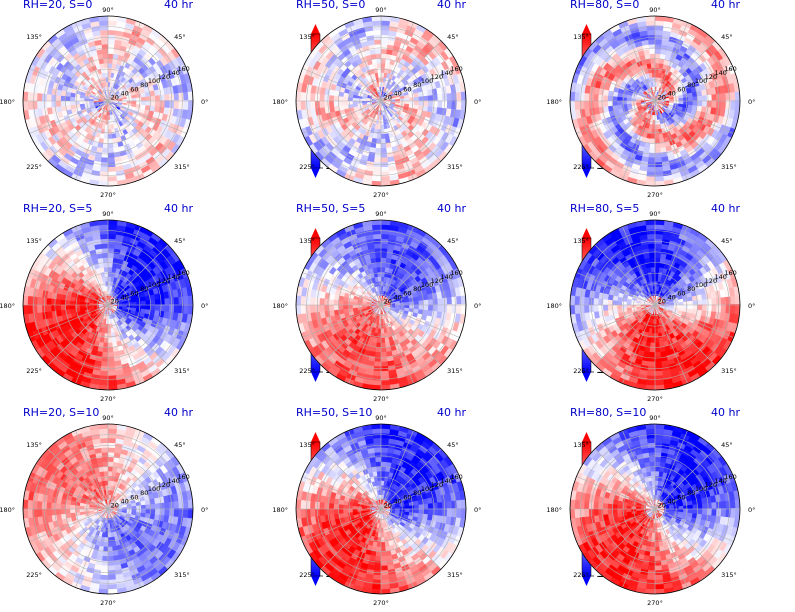 This screenshot has width=795, height=612. I want to click on panel-title-left: RH=20, S=10, so click(61, 412).